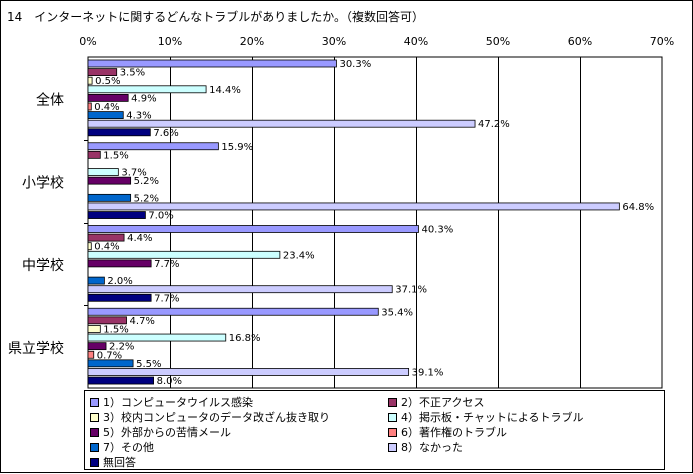  What do you see at coordinates (492, 417) in the screenshot?
I see `legend-label: 4）掲示板・チャットによるトラブル` at bounding box center [492, 417].